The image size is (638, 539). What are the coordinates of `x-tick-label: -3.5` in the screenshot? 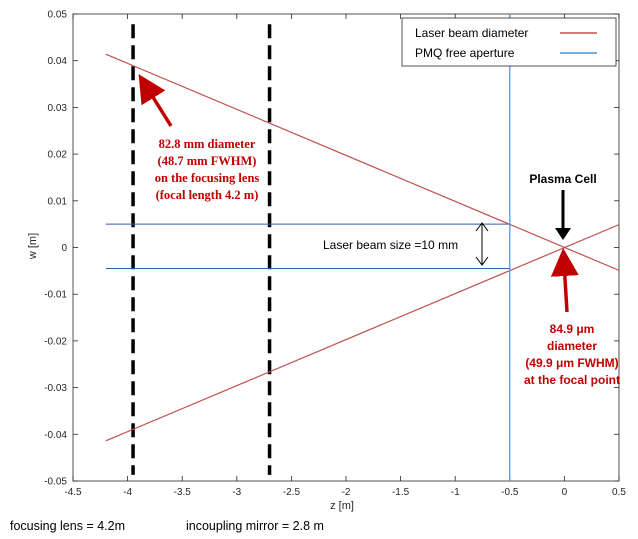 It's located at (183, 492).